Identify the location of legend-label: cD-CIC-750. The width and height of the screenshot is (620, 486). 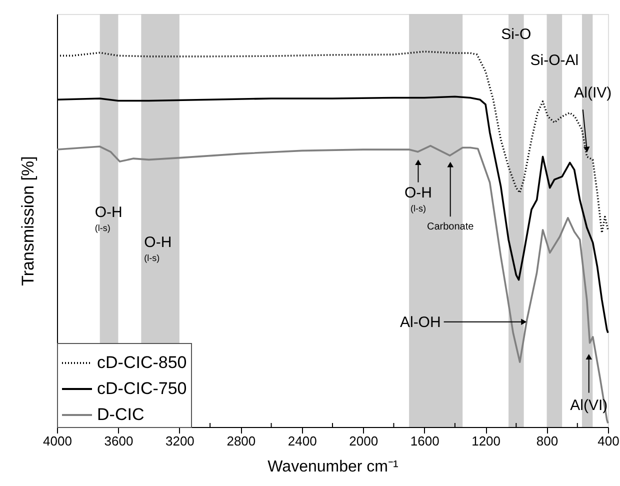
(142, 388).